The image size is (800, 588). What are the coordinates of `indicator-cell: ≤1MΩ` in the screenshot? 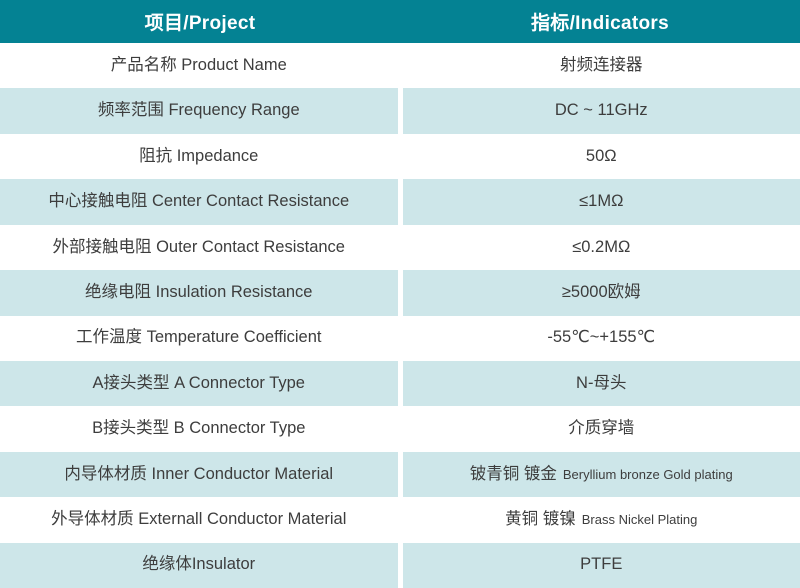 It's located at (601, 202).